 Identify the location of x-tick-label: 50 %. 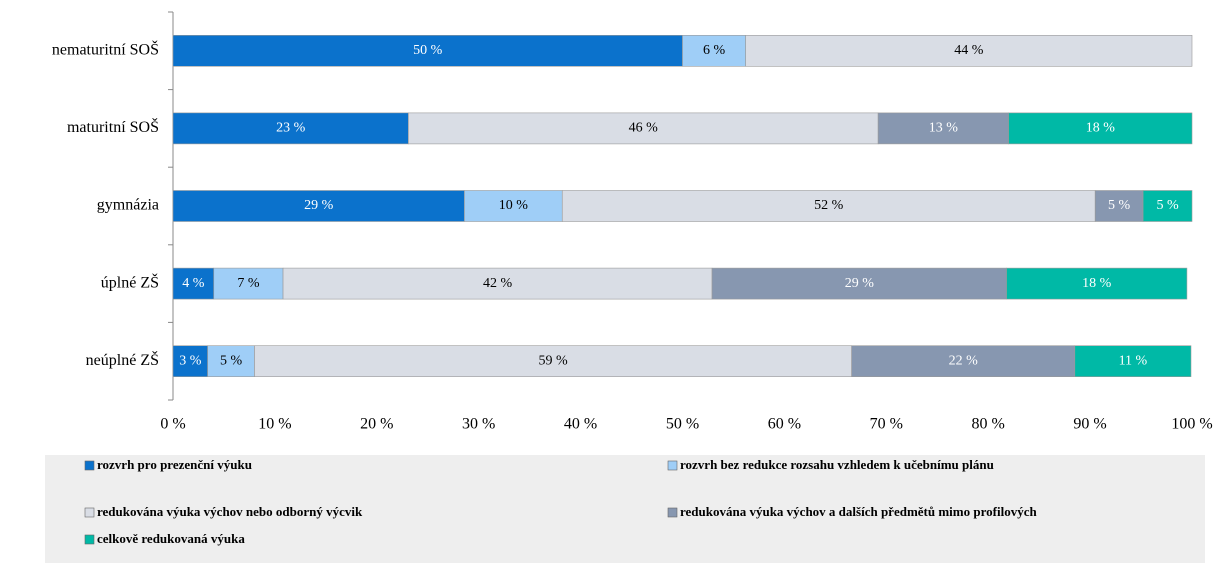
(682, 424).